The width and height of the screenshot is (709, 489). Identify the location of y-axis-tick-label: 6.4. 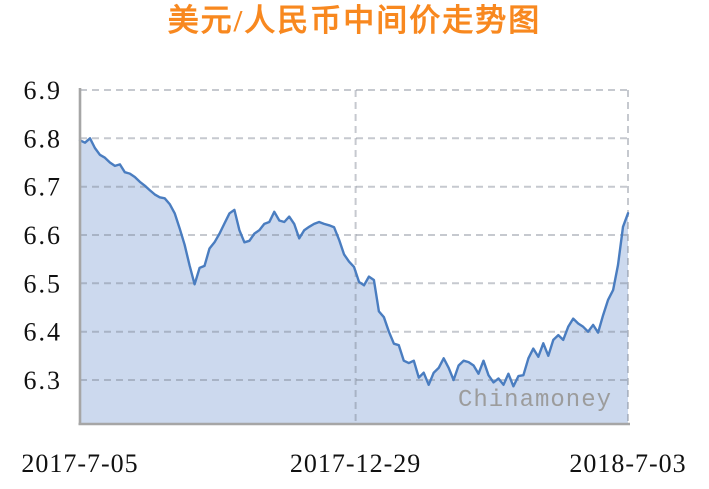
(43, 332).